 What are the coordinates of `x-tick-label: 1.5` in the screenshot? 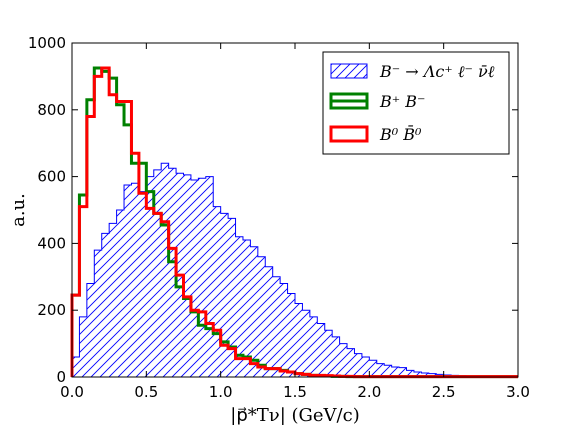 It's located at (295, 392).